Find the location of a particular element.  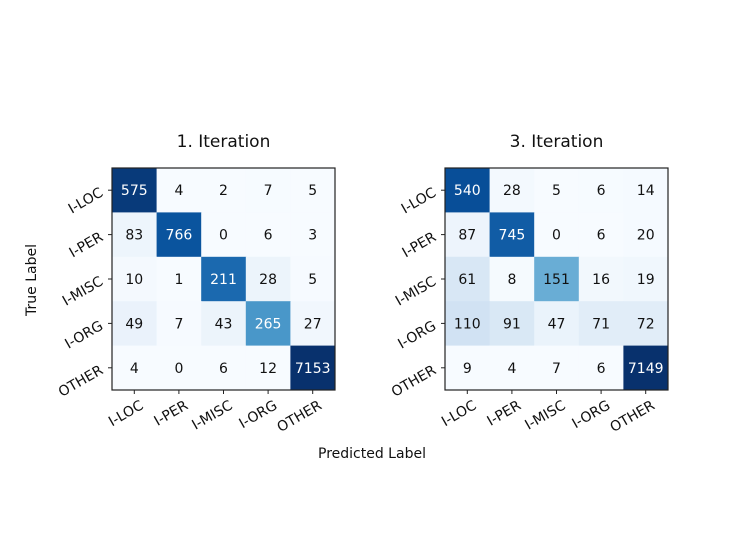

x-tick-label: I-LOC is located at coordinates (459, 413).